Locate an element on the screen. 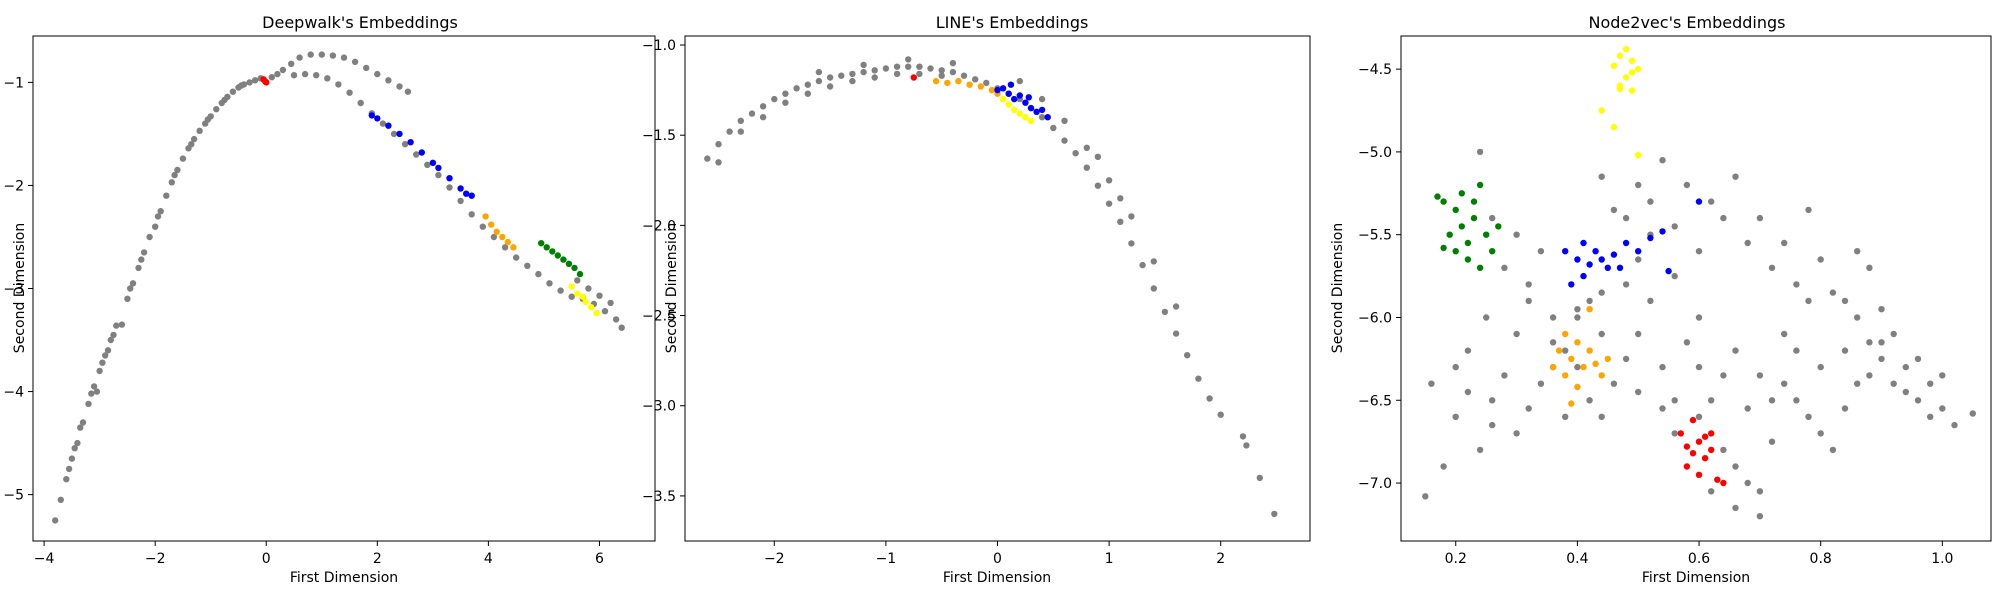  deepwalk-y-axis-label: Second Dimension is located at coordinates (20, 288).